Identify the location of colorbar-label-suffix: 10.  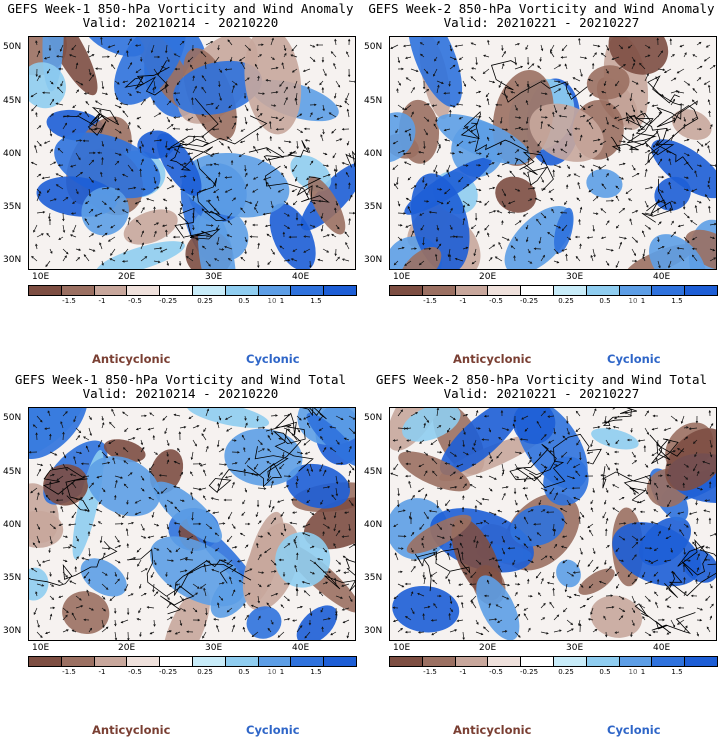
(633, 301).